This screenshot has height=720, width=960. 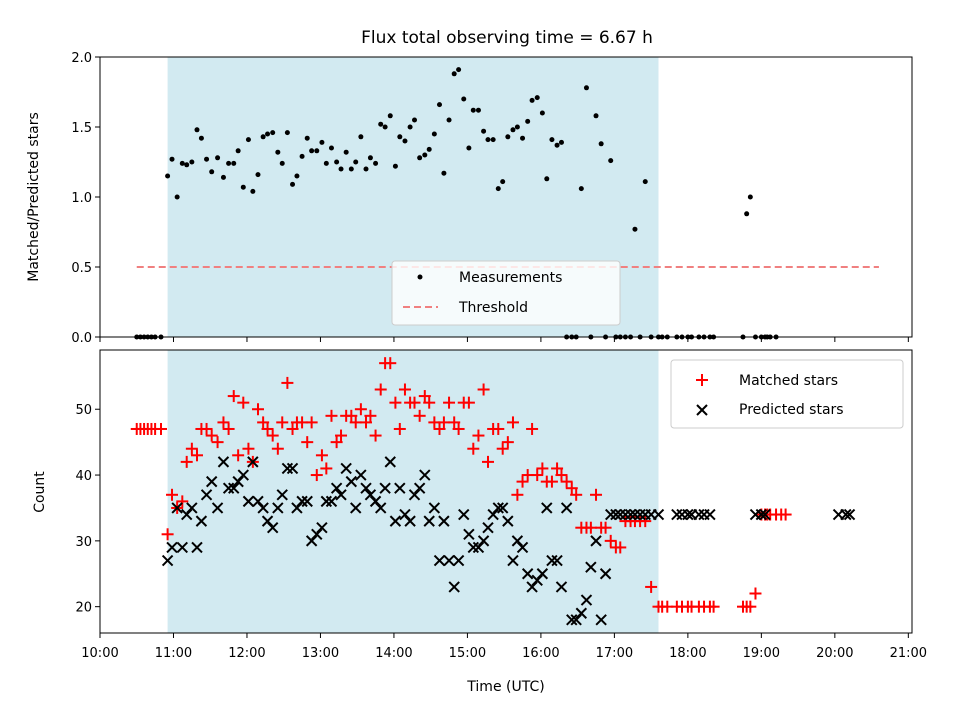 I want to click on x-tick-label: 17:00, so click(x=614, y=653).